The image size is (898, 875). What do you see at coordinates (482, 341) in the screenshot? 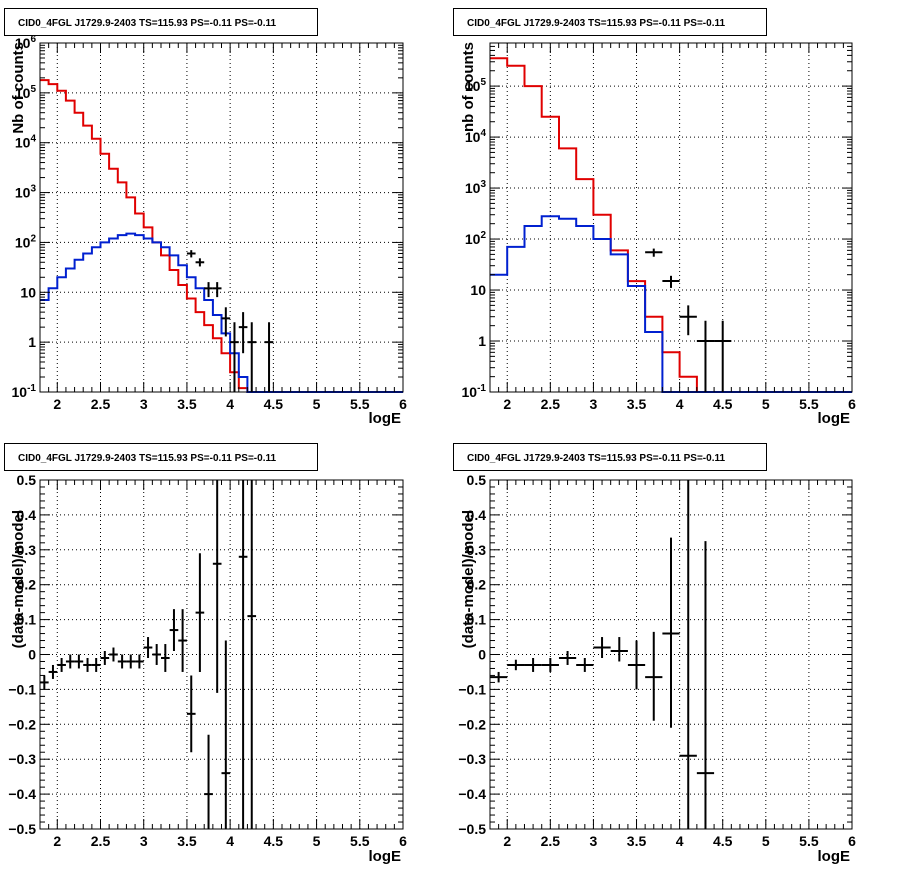
I see `y-tick-label: 1` at bounding box center [482, 341].